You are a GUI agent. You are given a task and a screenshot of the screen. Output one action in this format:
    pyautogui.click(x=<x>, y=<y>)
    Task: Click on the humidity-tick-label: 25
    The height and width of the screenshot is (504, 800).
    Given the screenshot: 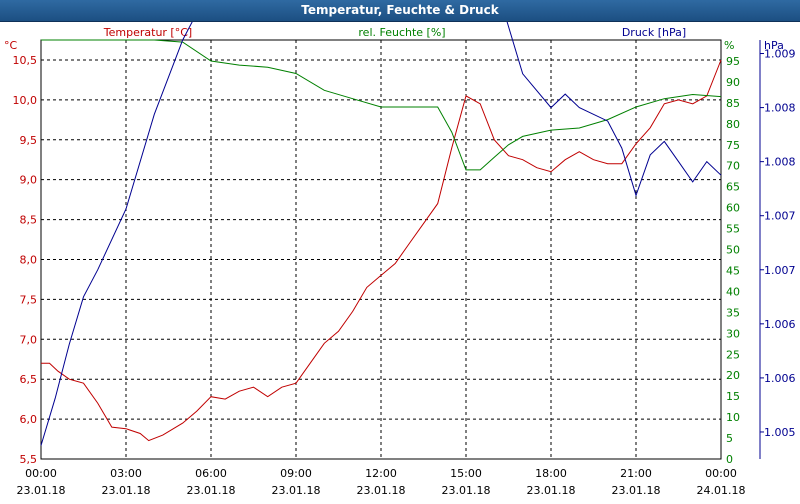 What is the action you would take?
    pyautogui.click(x=733, y=354)
    